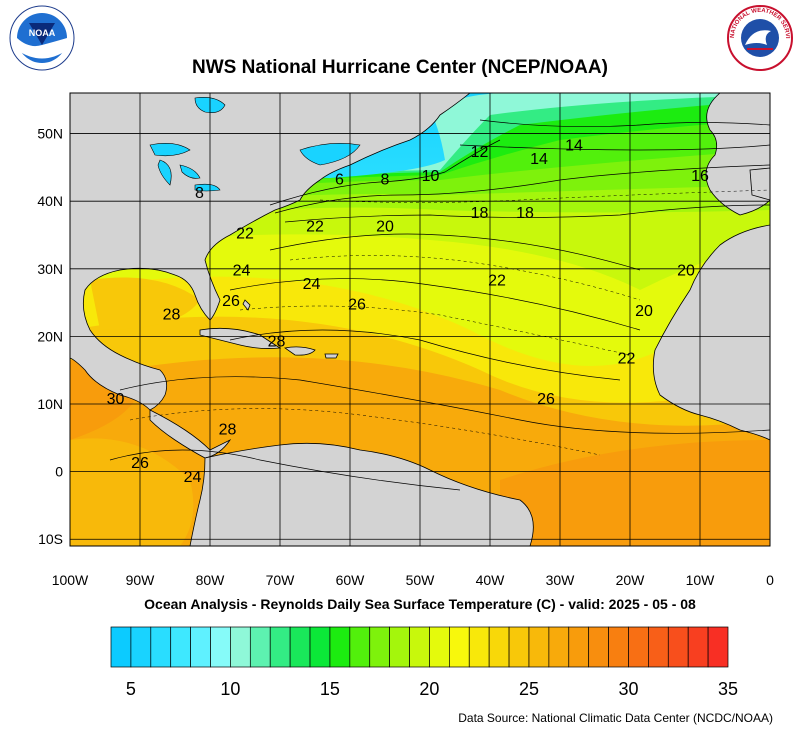 The image size is (800, 737). What do you see at coordinates (351, 580) in the screenshot?
I see `lon-tick-label: 60W` at bounding box center [351, 580].